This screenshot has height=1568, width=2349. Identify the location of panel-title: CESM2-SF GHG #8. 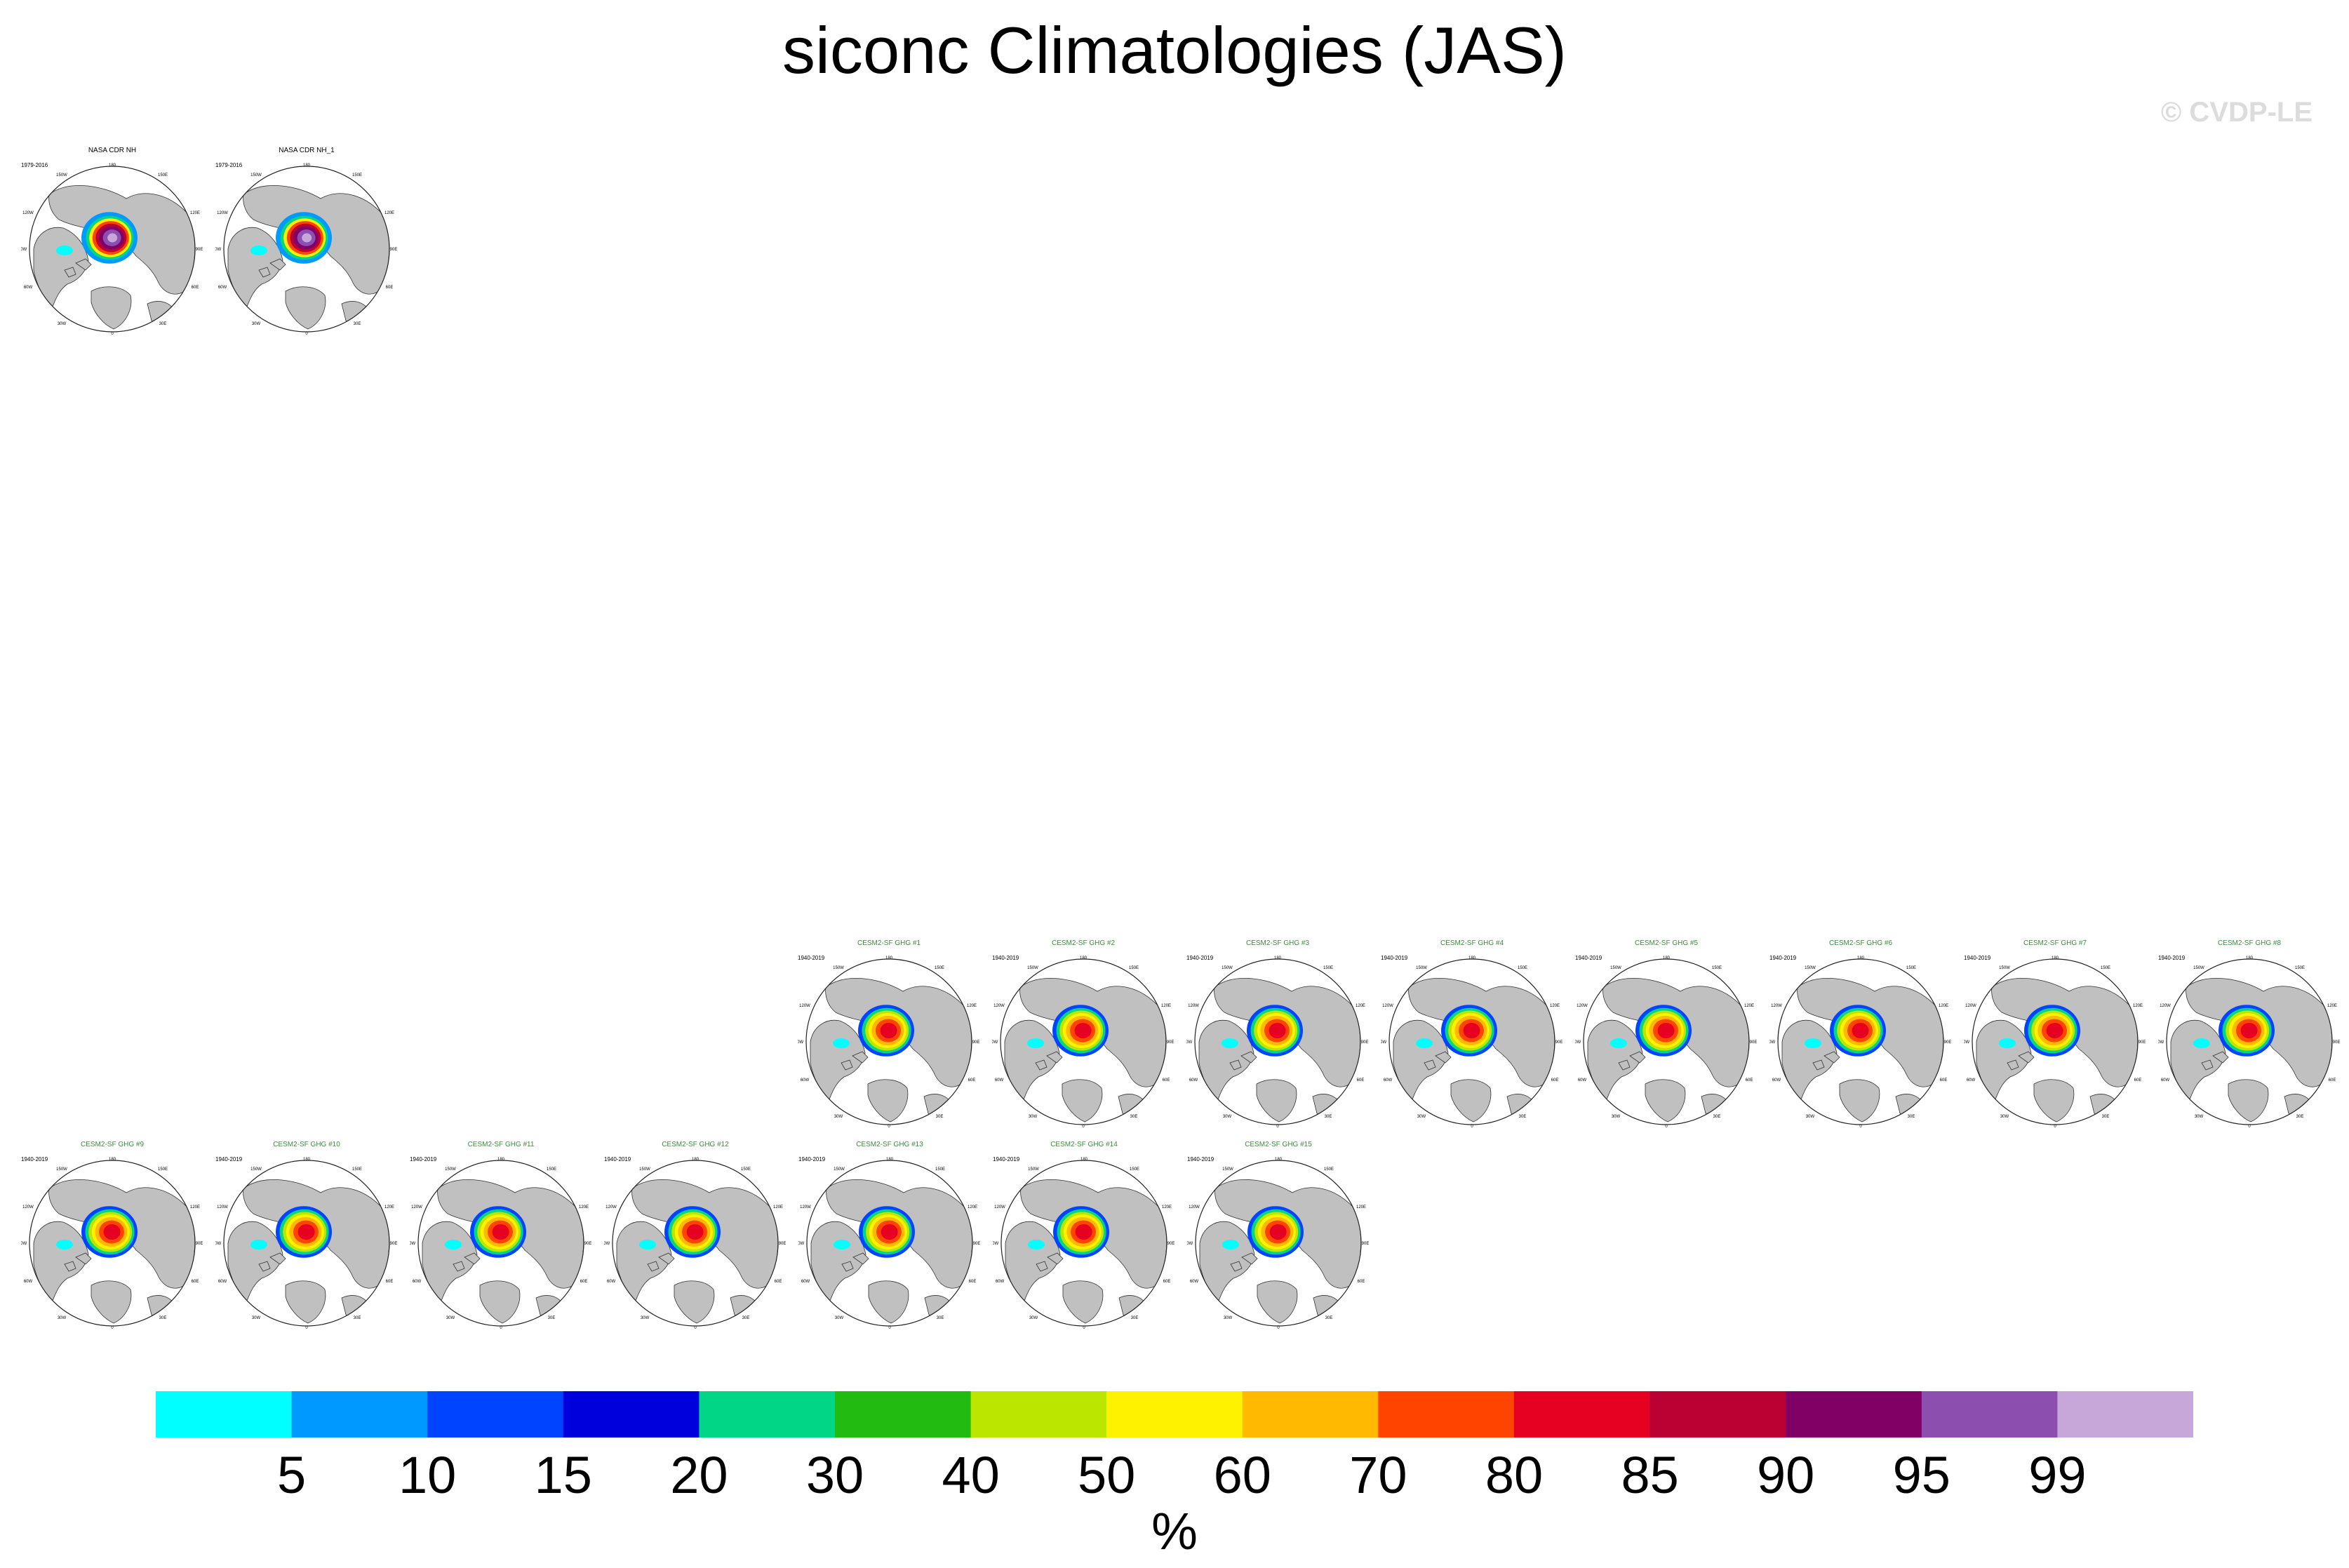
(2250, 943).